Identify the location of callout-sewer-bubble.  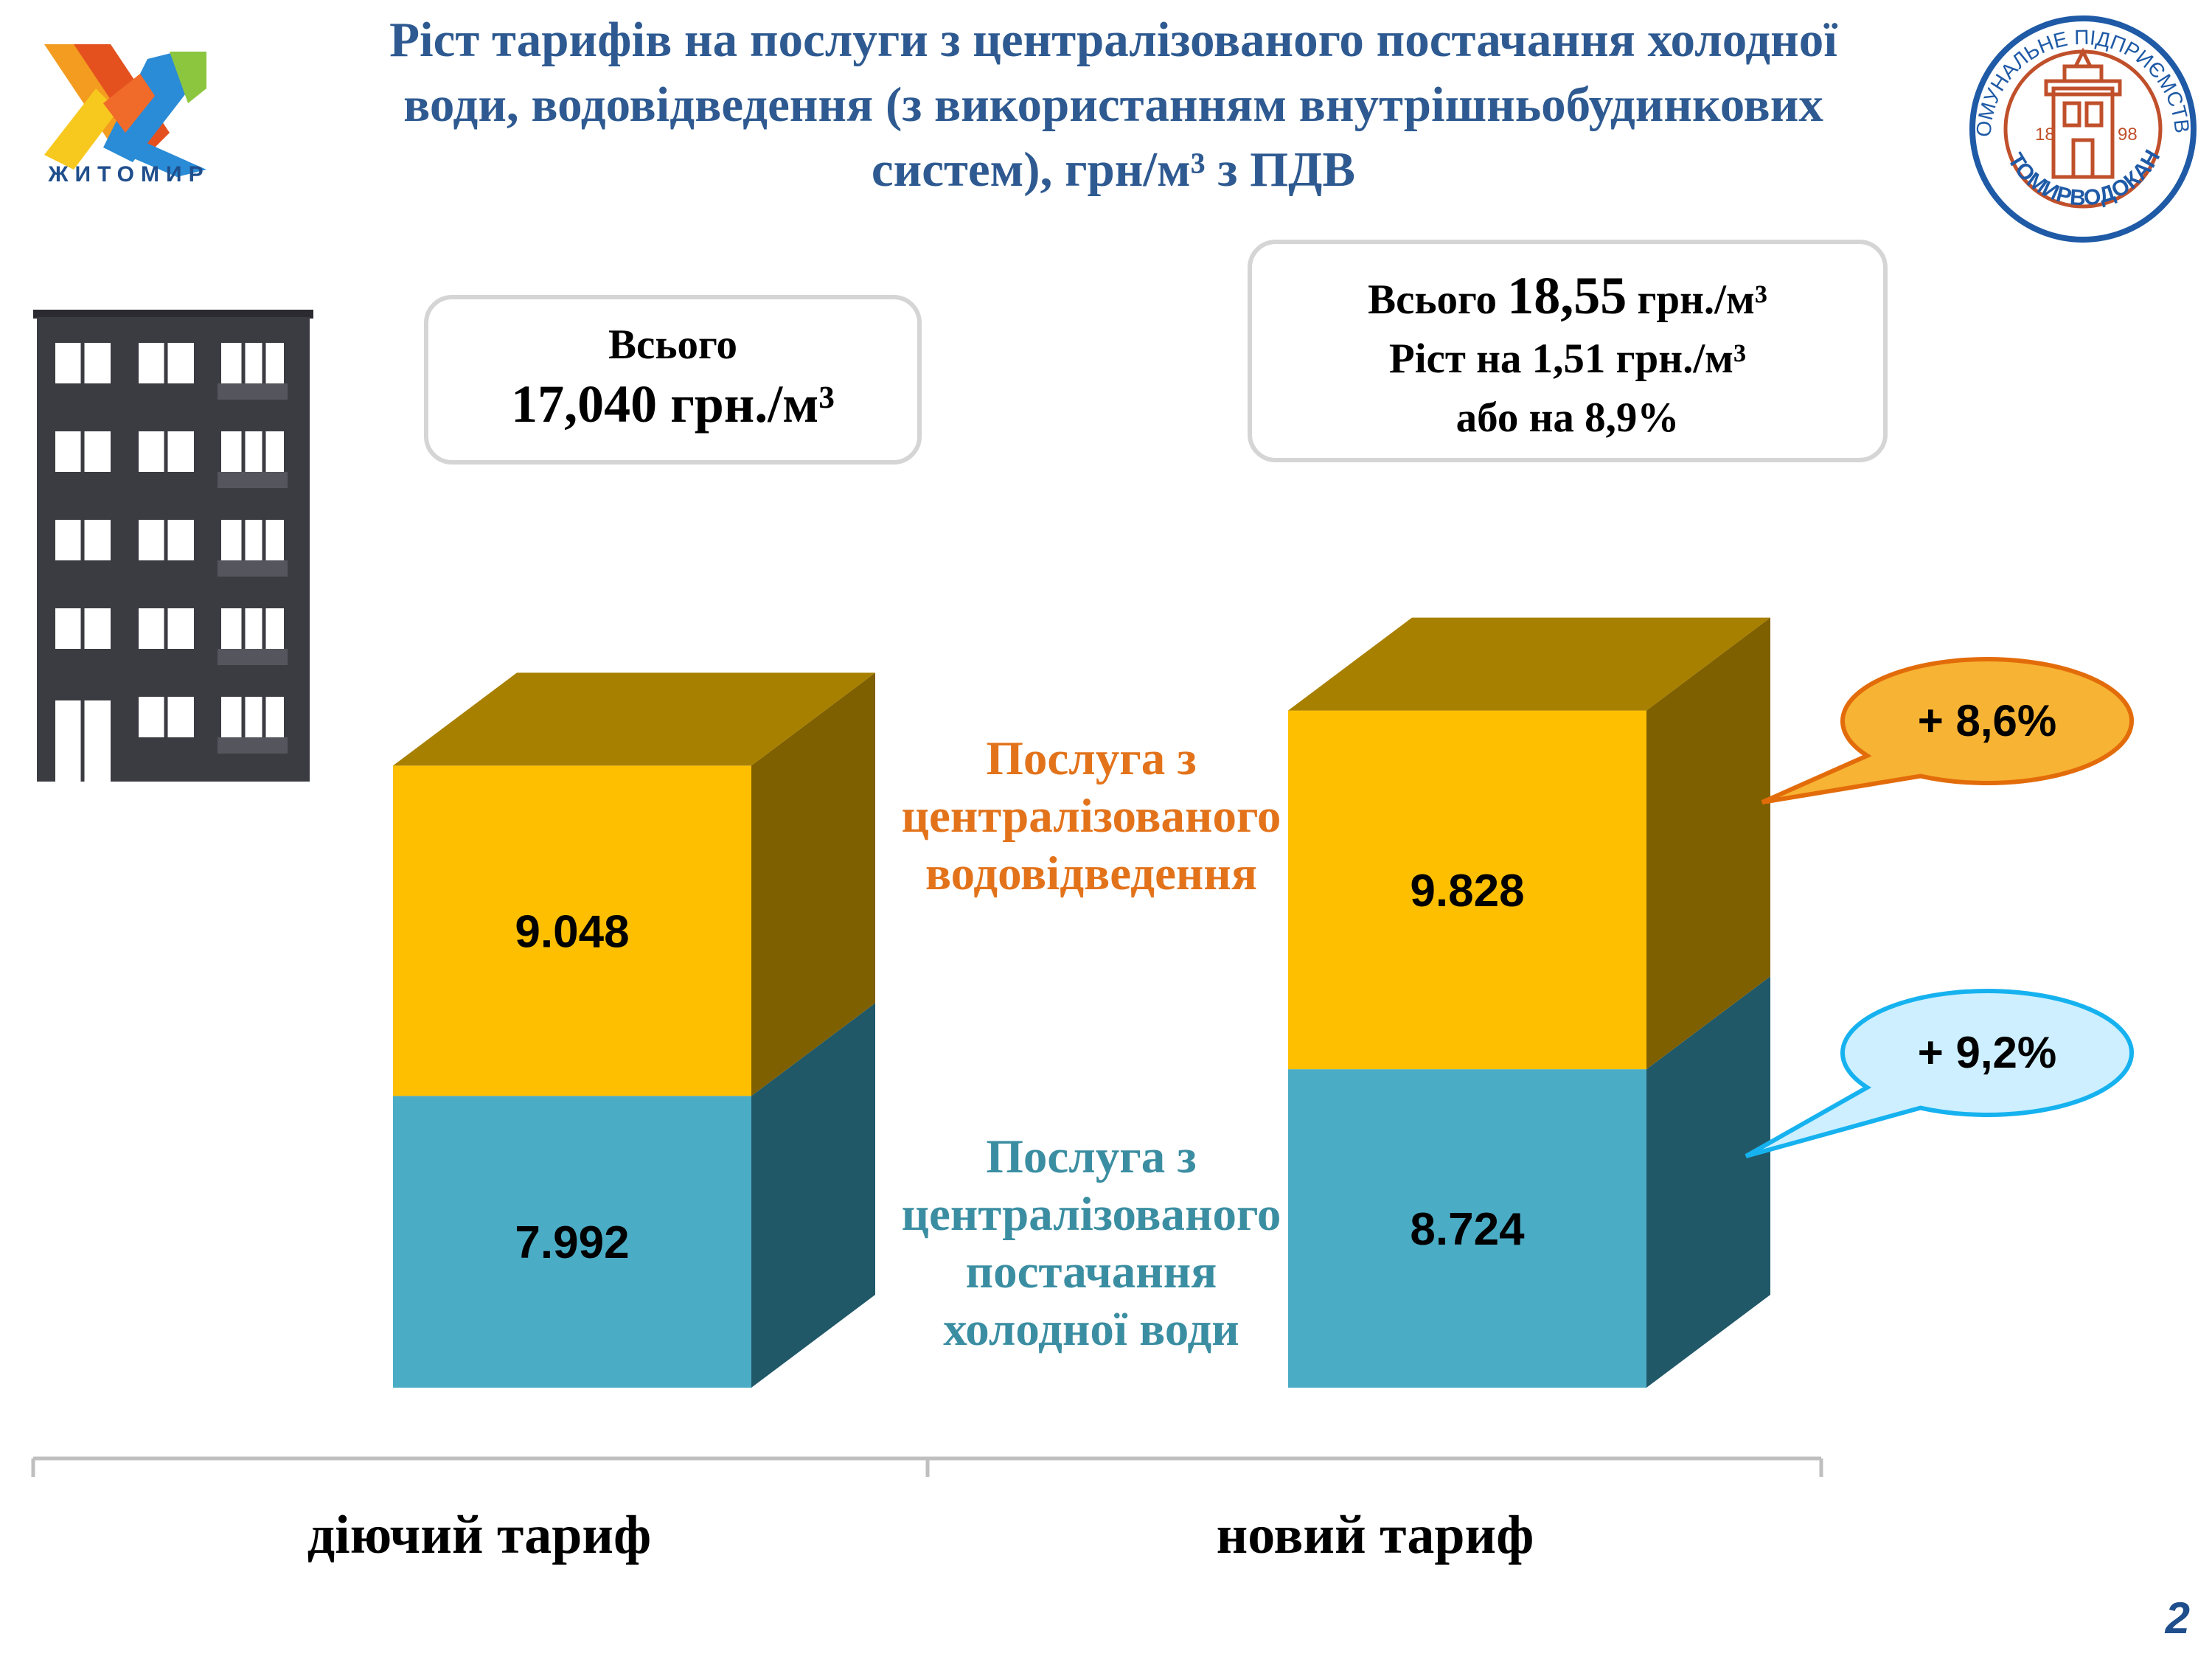
(1947, 730).